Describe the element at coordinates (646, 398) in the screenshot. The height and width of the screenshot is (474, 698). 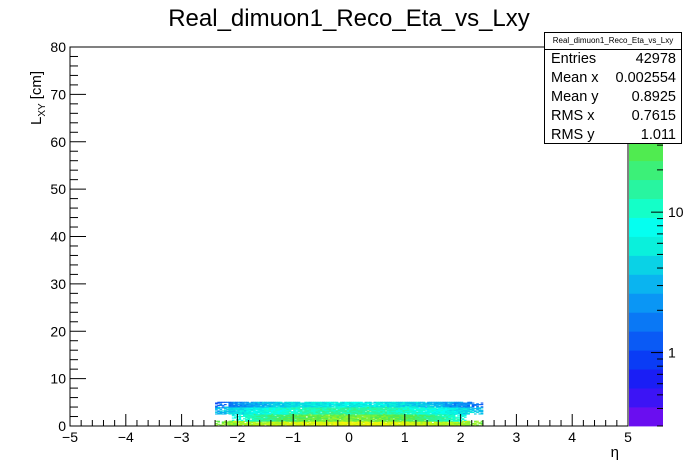
I see `color-scale-segment` at that location.